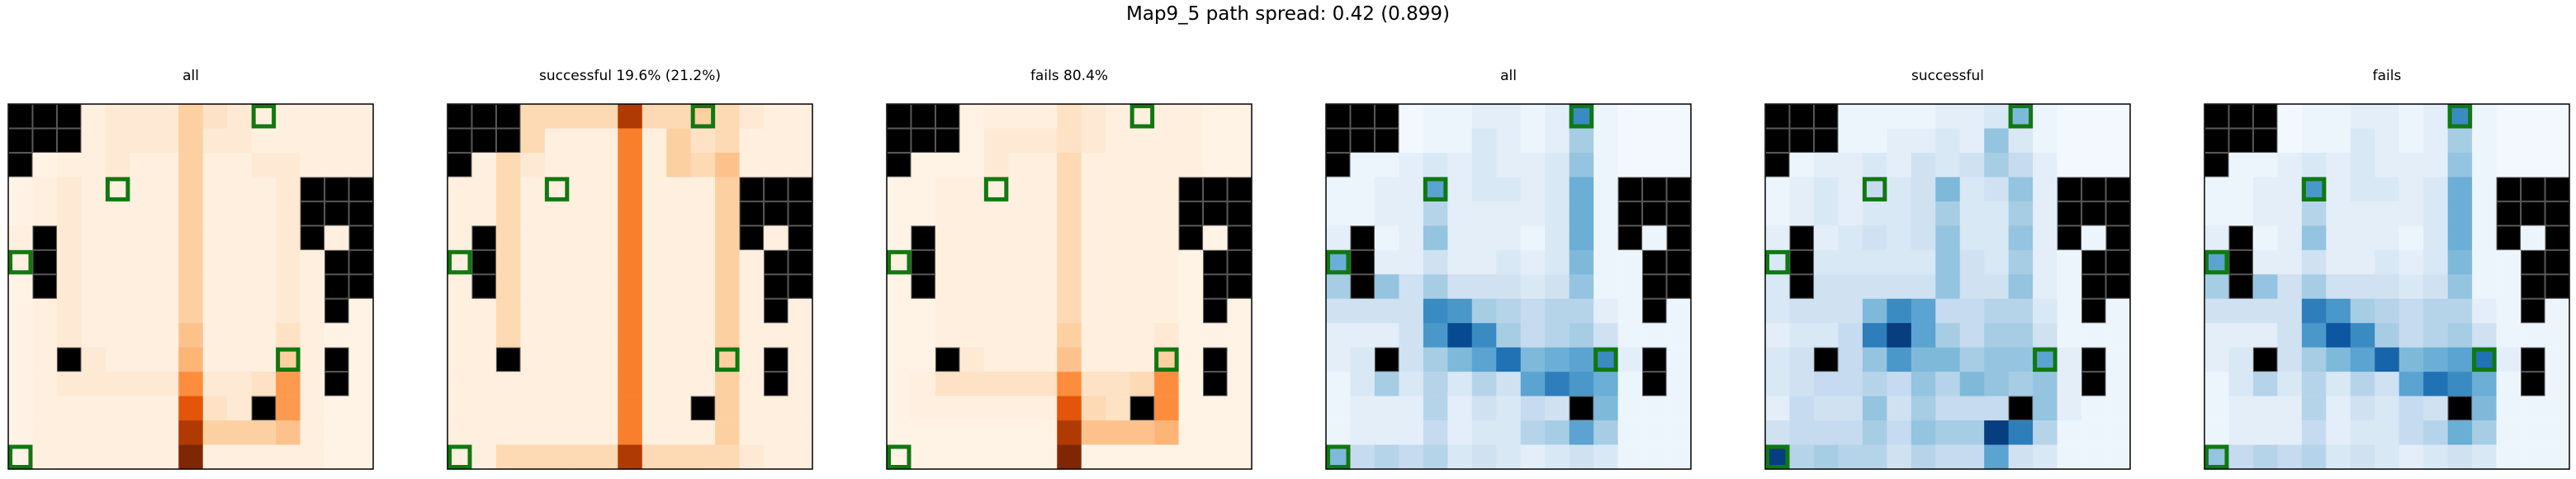 The width and height of the screenshot is (2576, 479). What do you see at coordinates (1947, 76) in the screenshot?
I see `panel-title: successful` at bounding box center [1947, 76].